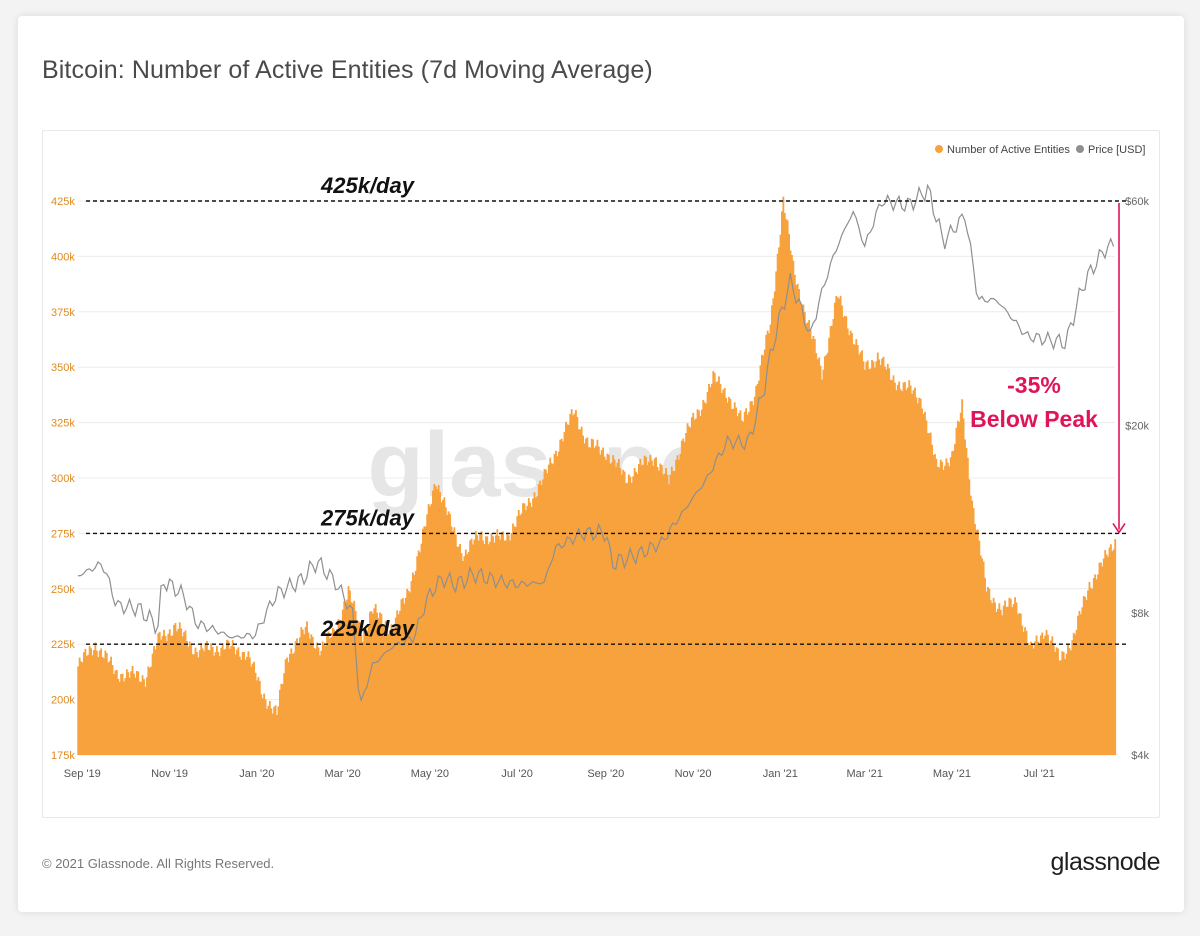 This screenshot has width=1200, height=936. I want to click on legend-label-entities: Number of Active Entities, so click(1008, 150).